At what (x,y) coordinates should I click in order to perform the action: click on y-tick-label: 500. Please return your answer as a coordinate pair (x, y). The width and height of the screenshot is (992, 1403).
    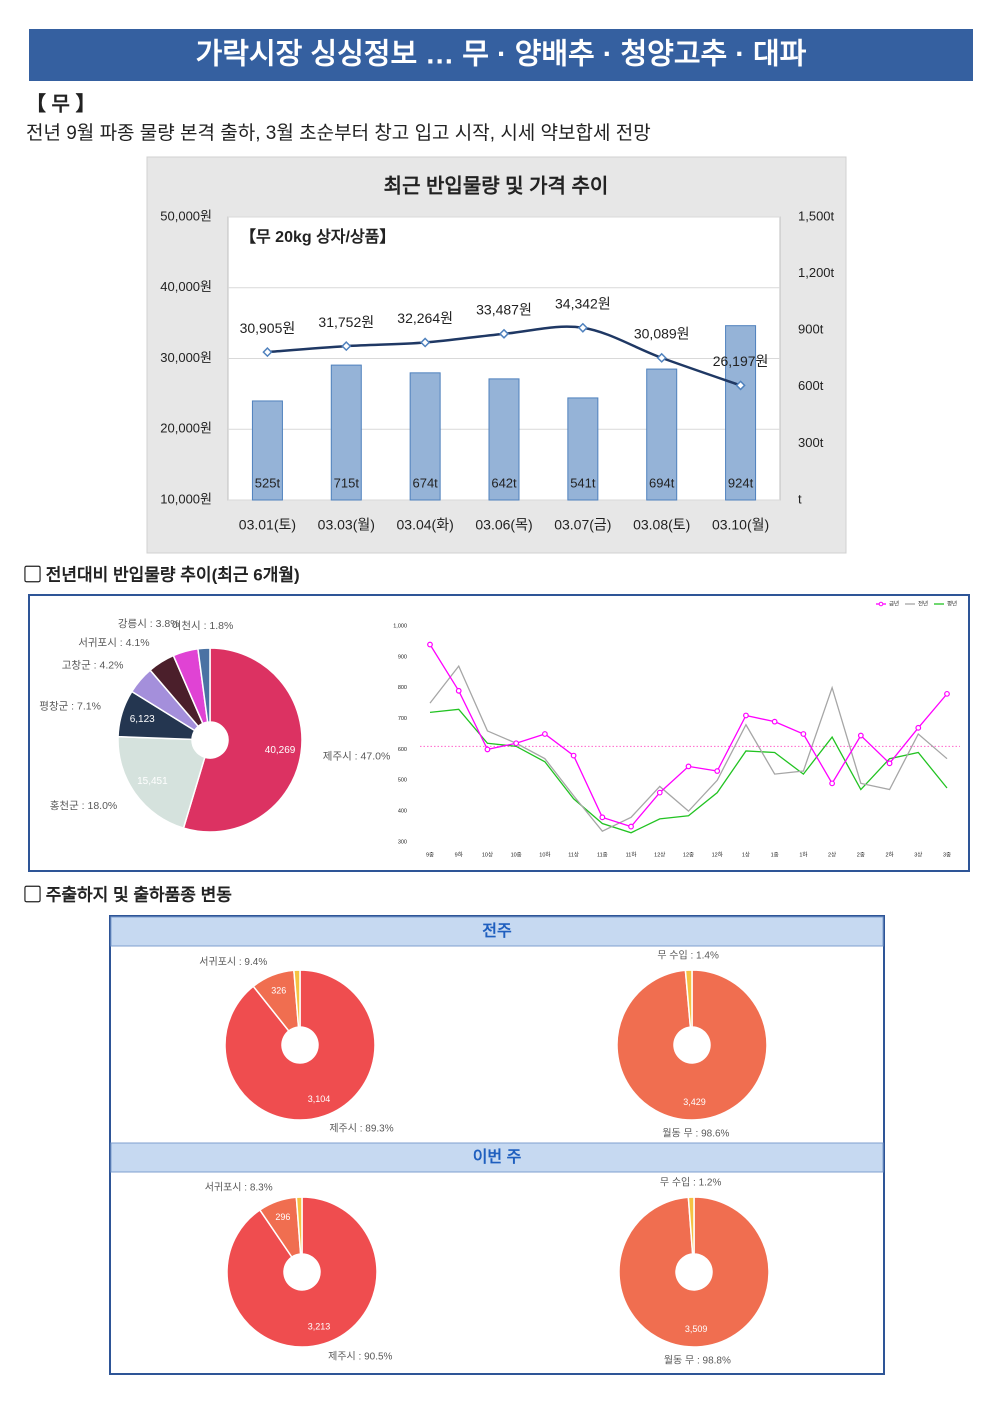
    Looking at the image, I should click on (402, 781).